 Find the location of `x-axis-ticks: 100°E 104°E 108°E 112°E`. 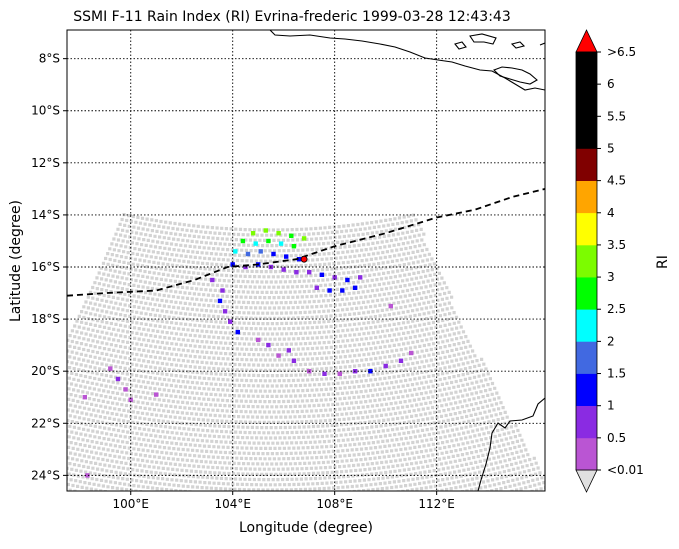

x-axis-ticks: 100°E 104°E 108°E 112°E is located at coordinates (283, 501).